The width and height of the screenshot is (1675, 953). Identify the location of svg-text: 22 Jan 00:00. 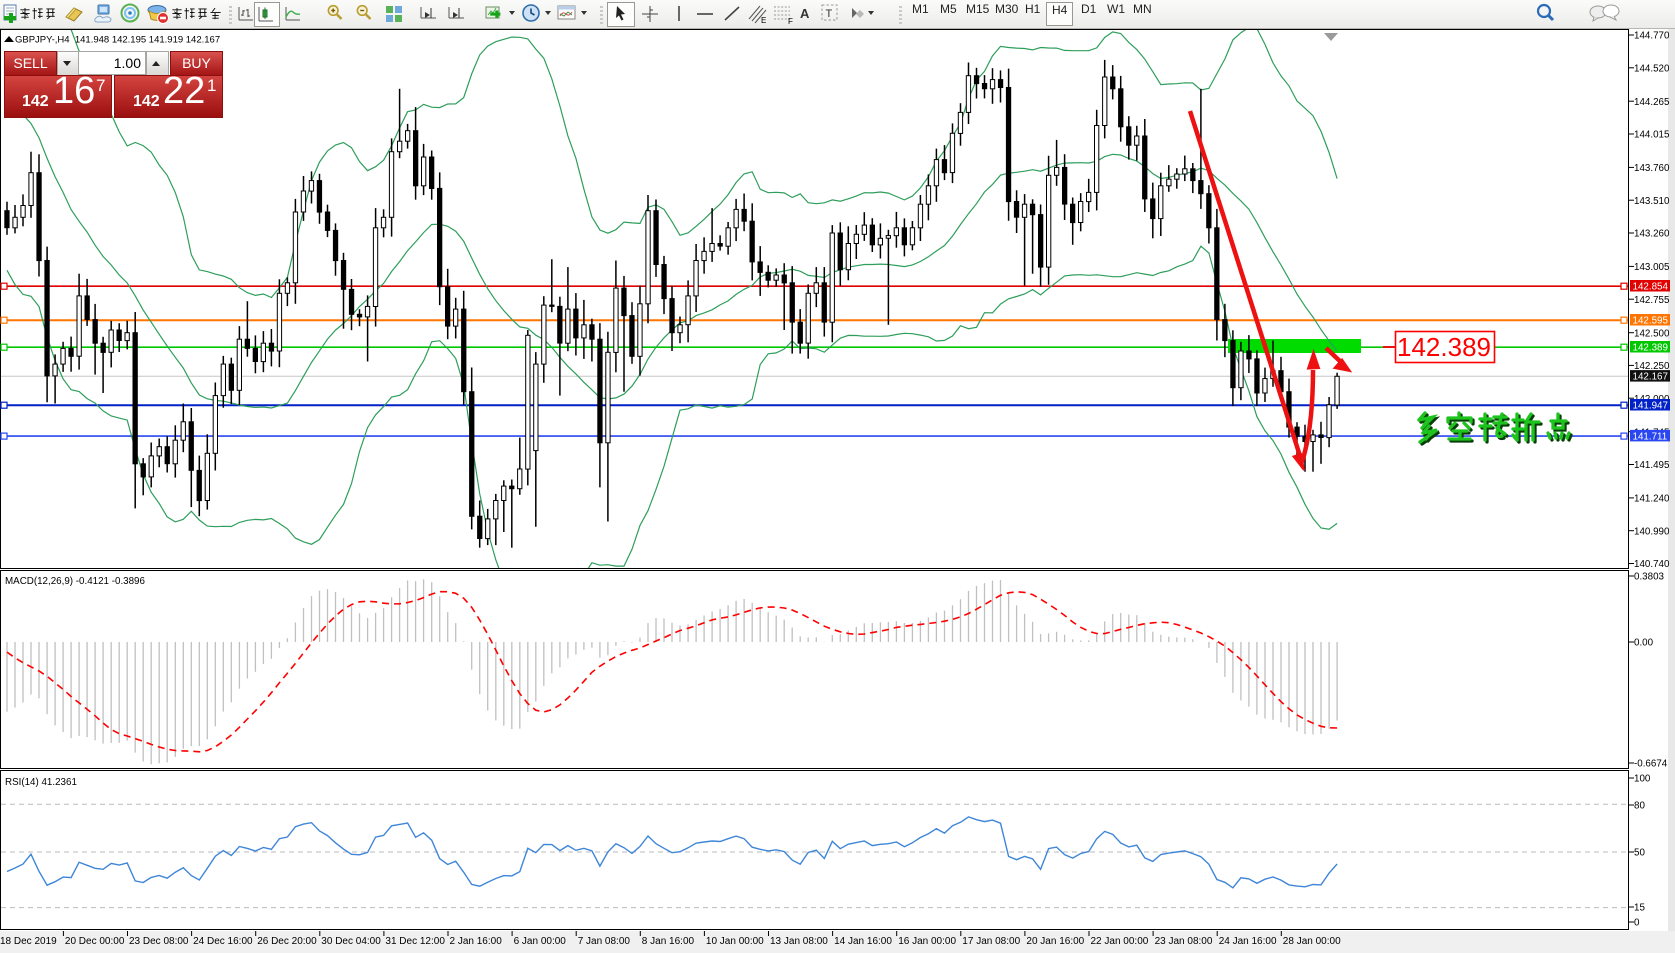
(1120, 941).